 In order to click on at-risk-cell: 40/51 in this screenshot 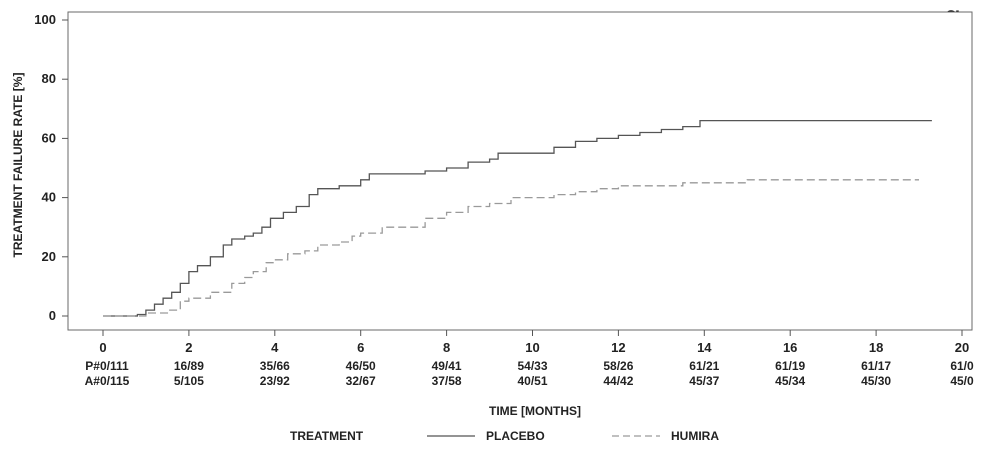, I will do `click(532, 381)`.